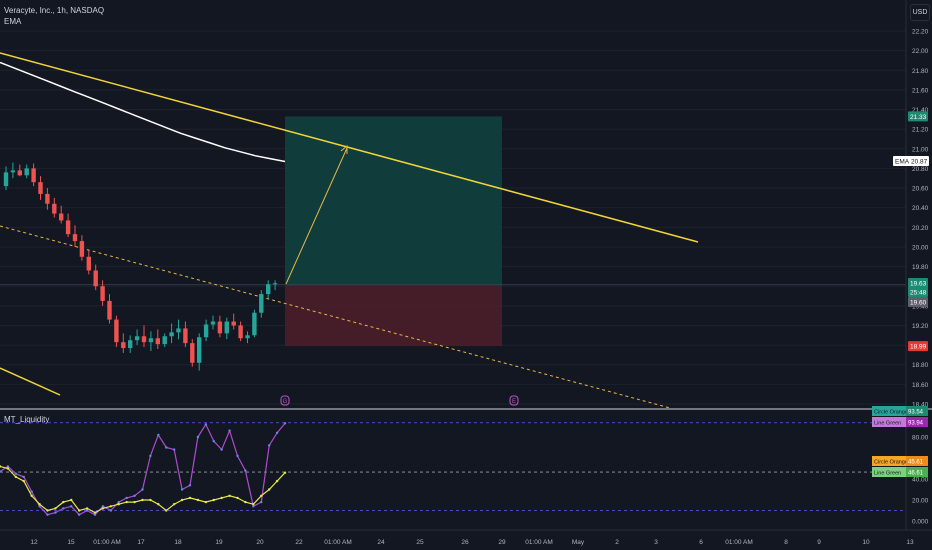  What do you see at coordinates (920, 90) in the screenshot?
I see `price-tick: 21.60` at bounding box center [920, 90].